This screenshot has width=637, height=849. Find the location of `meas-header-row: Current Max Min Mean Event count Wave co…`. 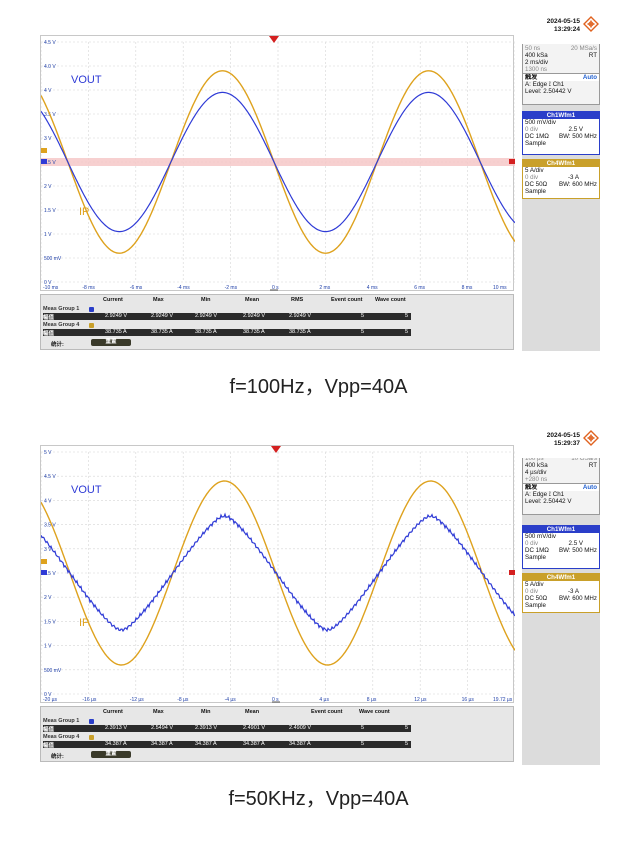

meas-header-row: Current Max Min Mean Event count Wave co… is located at coordinates (277, 713).